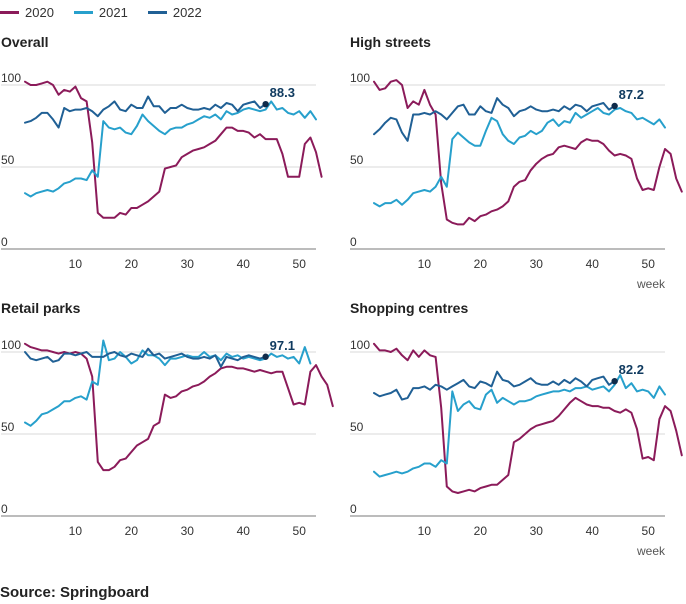 The height and width of the screenshot is (604, 686). I want to click on legend-label-2021: 2021, so click(113, 12).